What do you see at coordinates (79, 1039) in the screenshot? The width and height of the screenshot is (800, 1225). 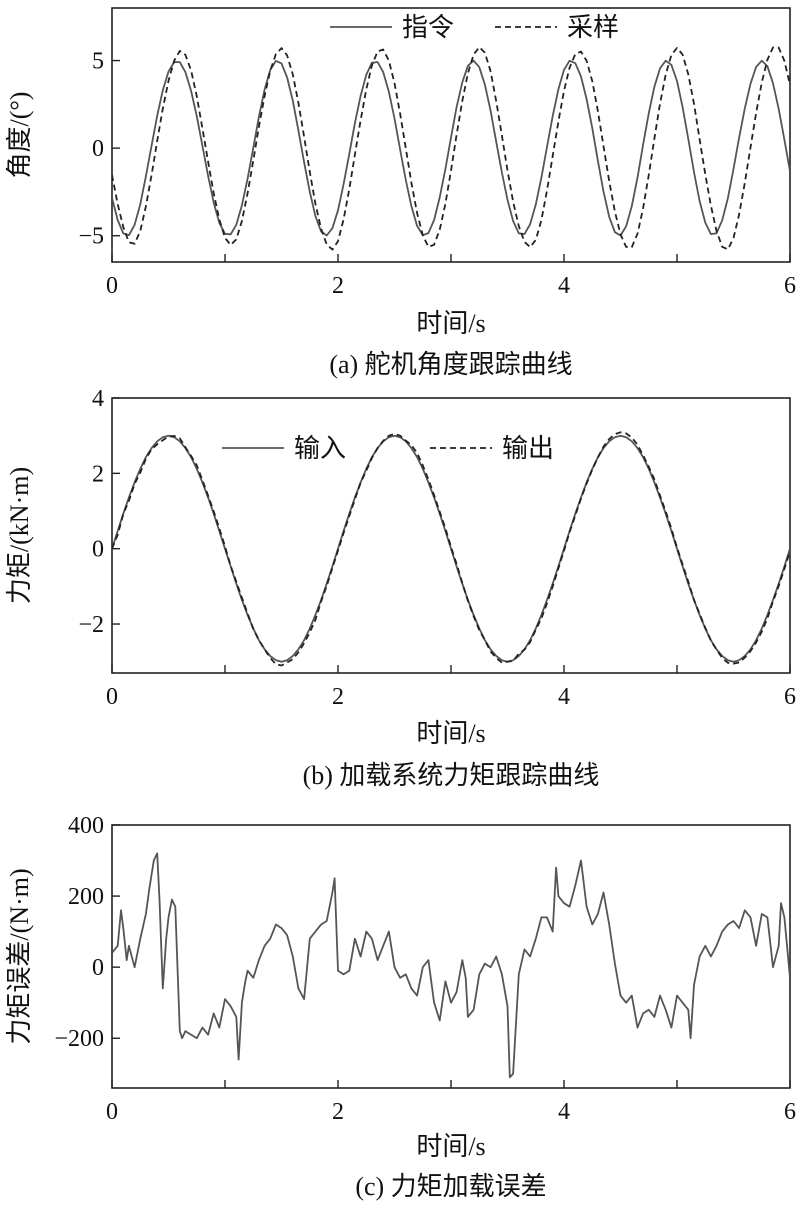 I see `y-tick-label: −200` at bounding box center [79, 1039].